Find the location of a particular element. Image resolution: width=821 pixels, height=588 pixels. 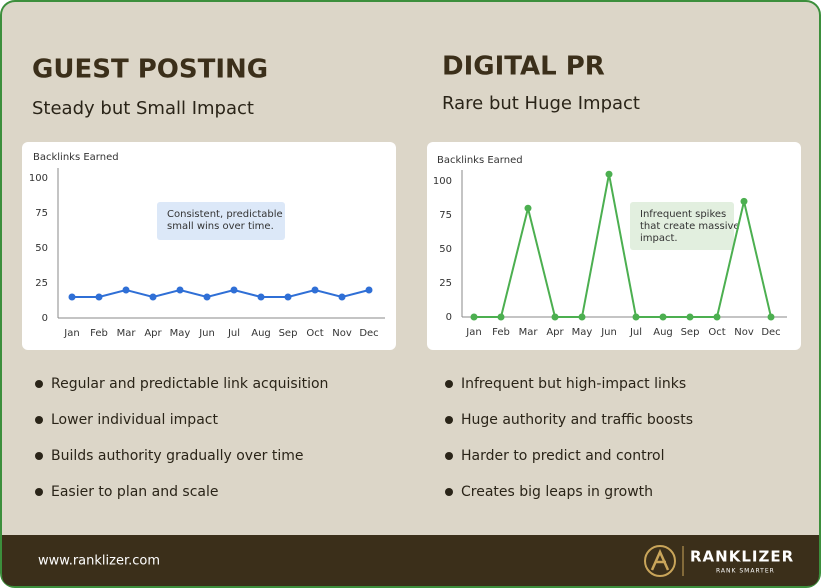

bullet-text: Regular and predictable link acquisition is located at coordinates (189, 384).